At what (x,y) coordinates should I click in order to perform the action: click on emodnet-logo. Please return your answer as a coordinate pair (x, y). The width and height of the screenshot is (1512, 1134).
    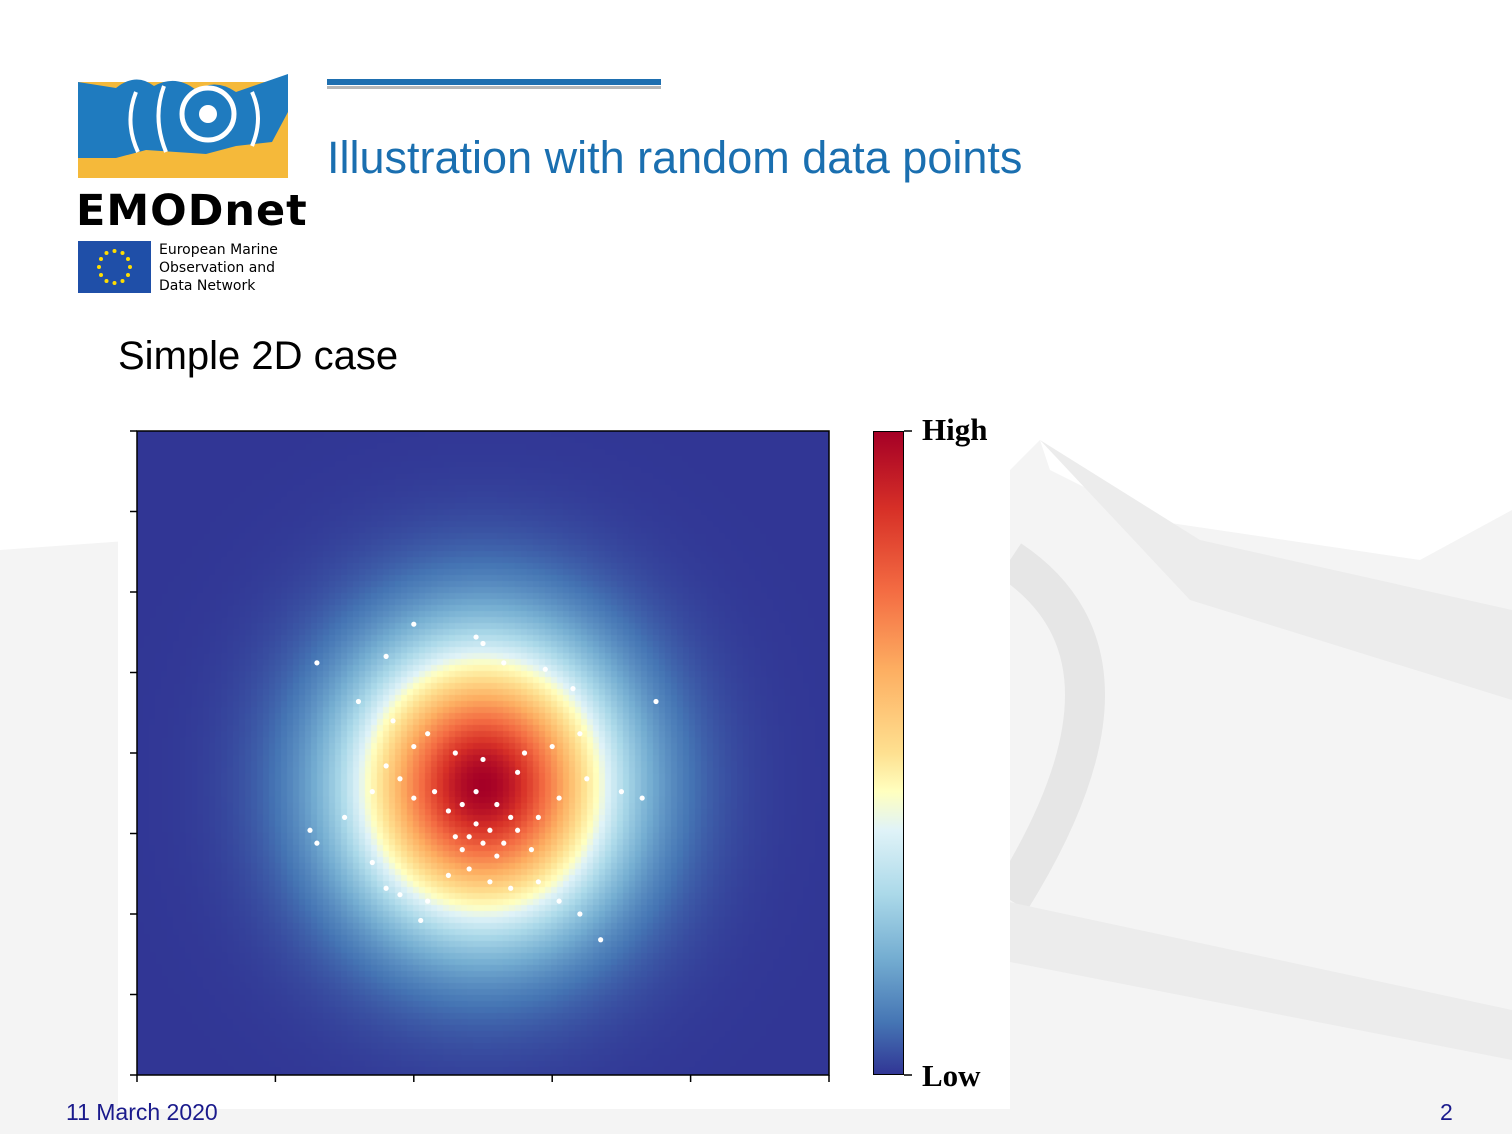
    Looking at the image, I should click on (183, 126).